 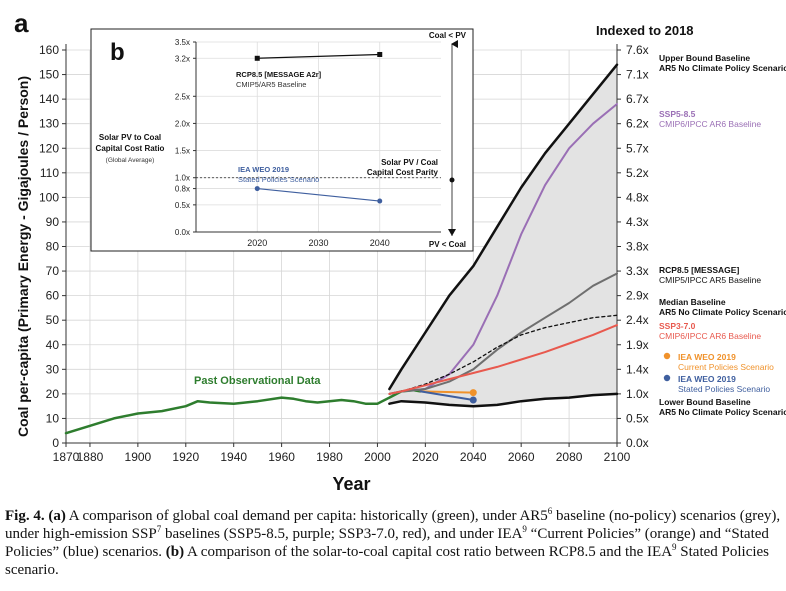 I want to click on arrow-down-head, so click(x=452, y=232).